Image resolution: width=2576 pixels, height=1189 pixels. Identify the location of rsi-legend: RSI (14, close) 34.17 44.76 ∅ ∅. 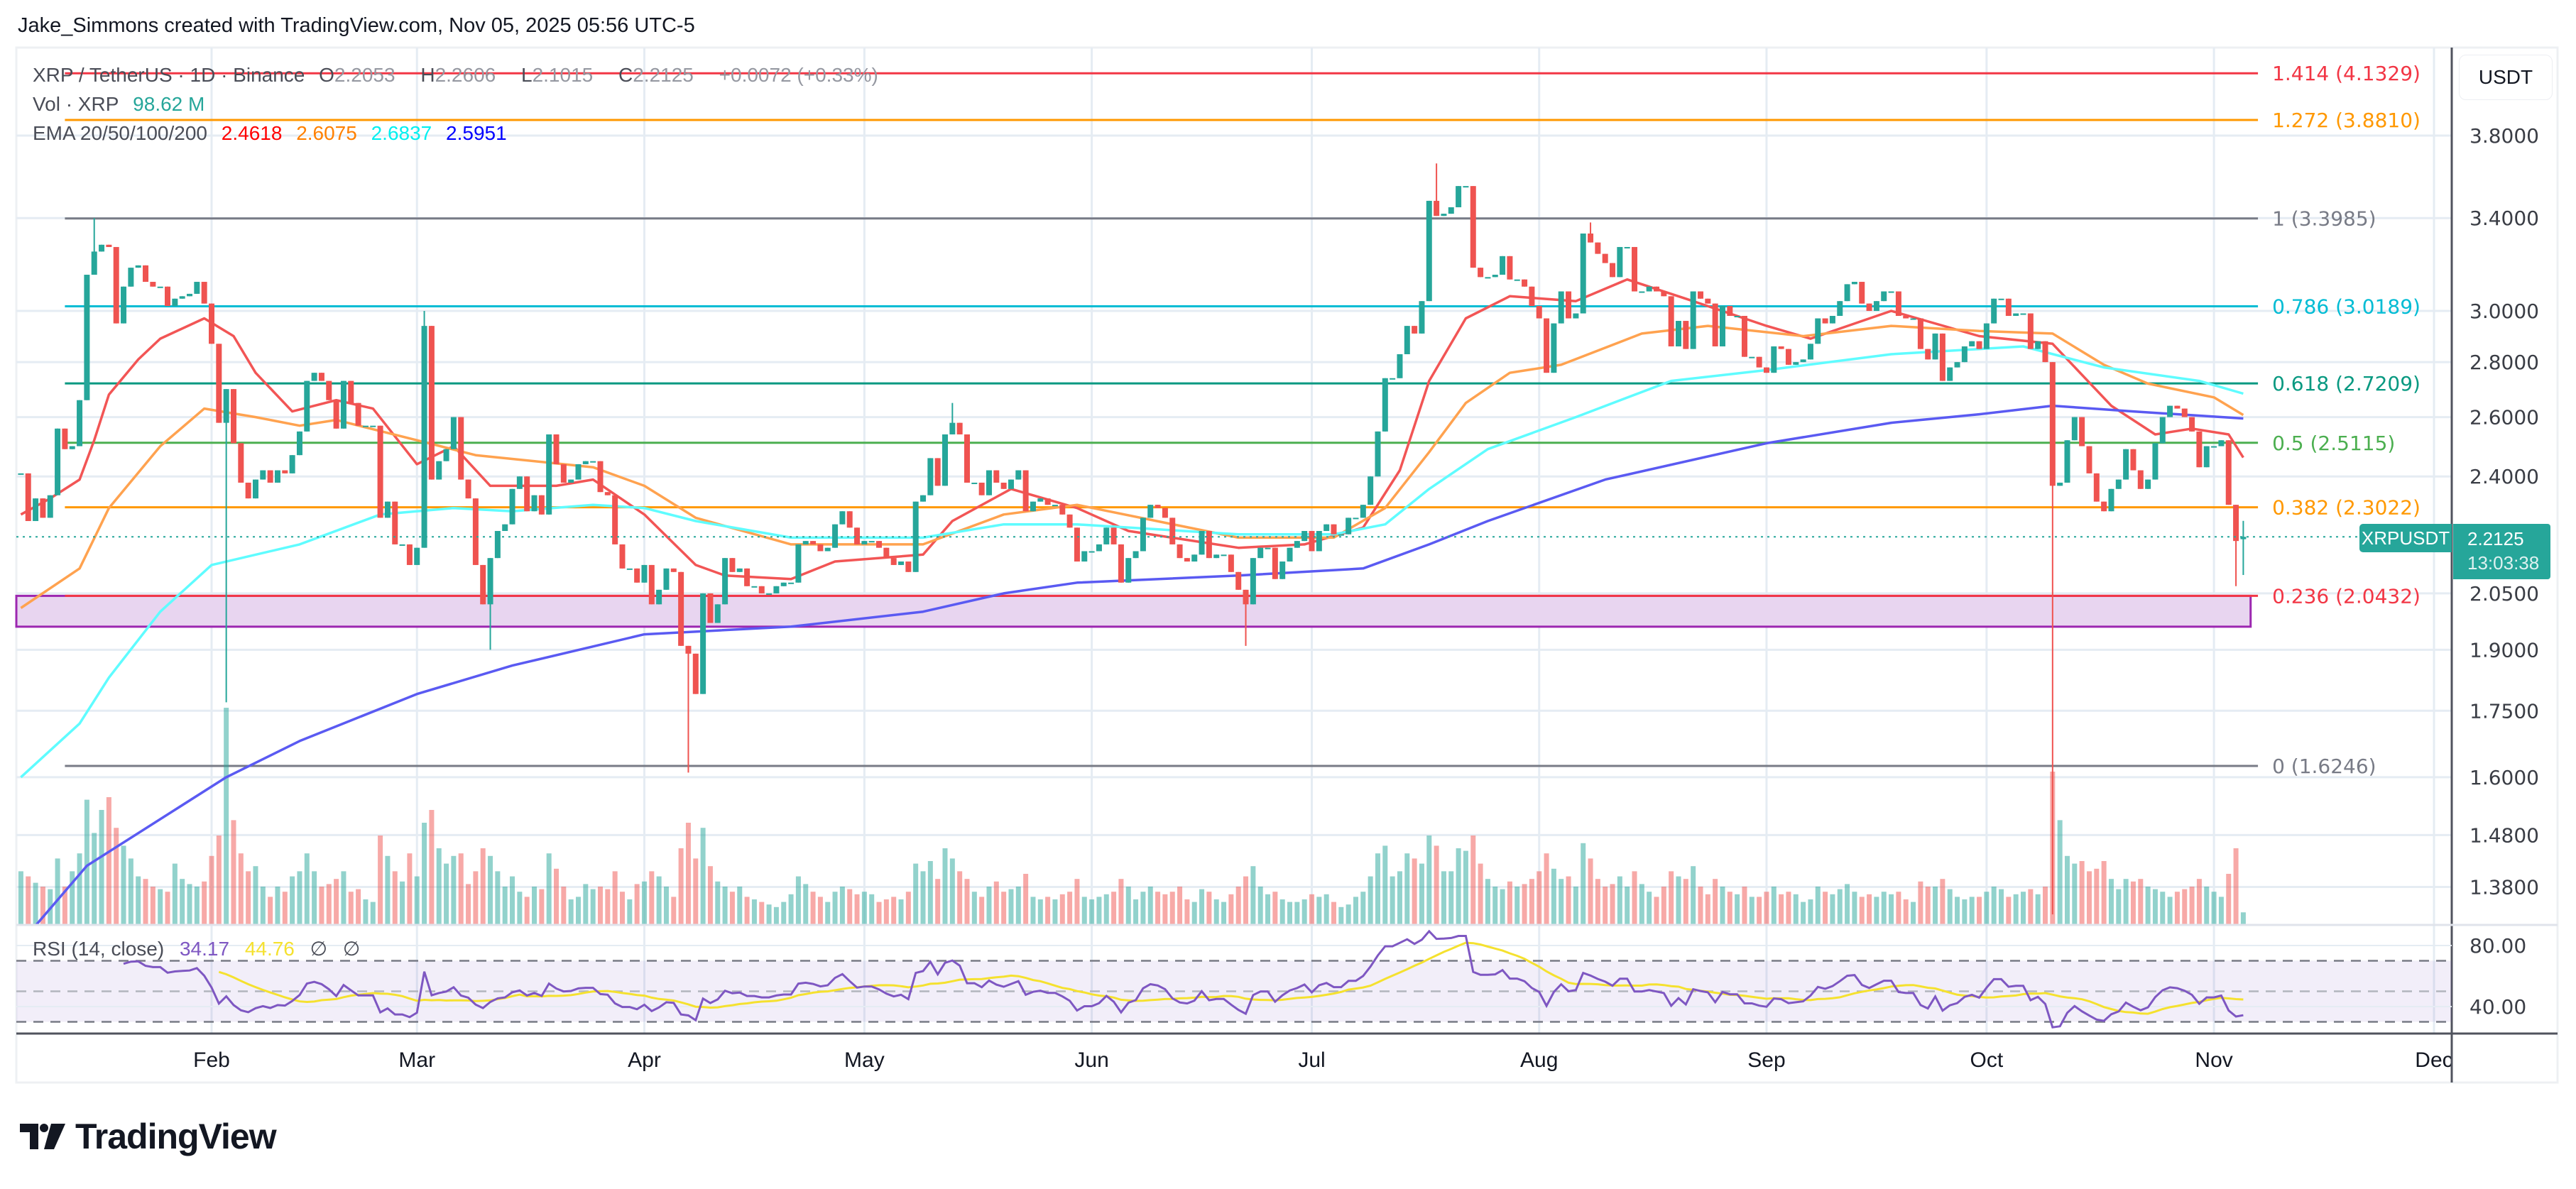
(201, 948).